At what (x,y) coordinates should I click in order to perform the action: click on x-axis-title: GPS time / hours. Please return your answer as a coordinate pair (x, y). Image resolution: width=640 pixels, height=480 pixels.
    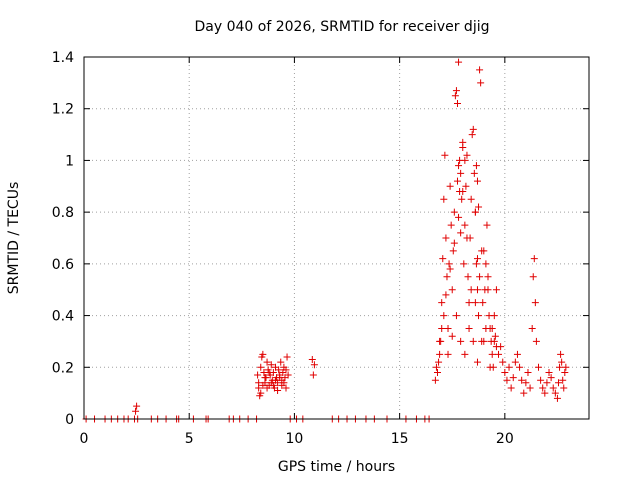
    Looking at the image, I should click on (336, 467).